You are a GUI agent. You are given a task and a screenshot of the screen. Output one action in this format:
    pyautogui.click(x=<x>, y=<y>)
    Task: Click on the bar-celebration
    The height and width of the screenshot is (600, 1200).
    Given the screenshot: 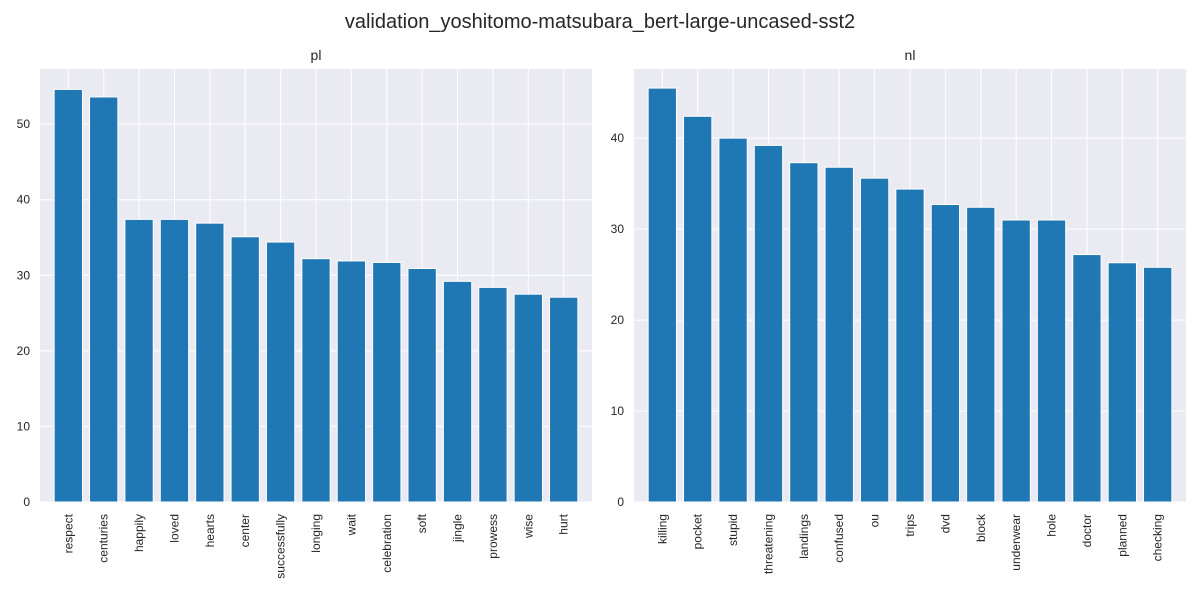 What is the action you would take?
    pyautogui.click(x=387, y=382)
    